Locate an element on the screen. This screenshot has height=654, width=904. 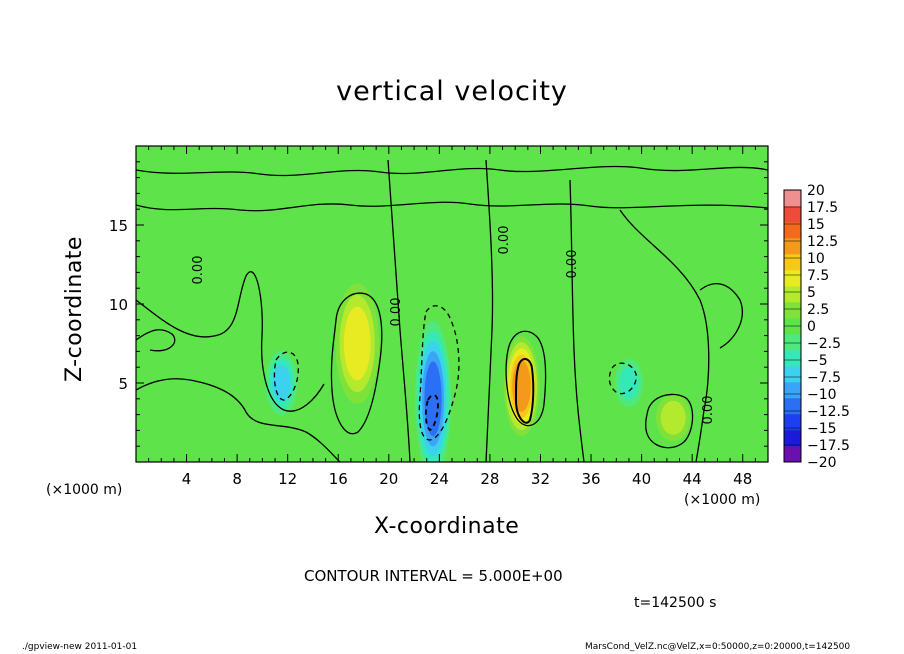
colorbar-label: 15 is located at coordinates (816, 225).